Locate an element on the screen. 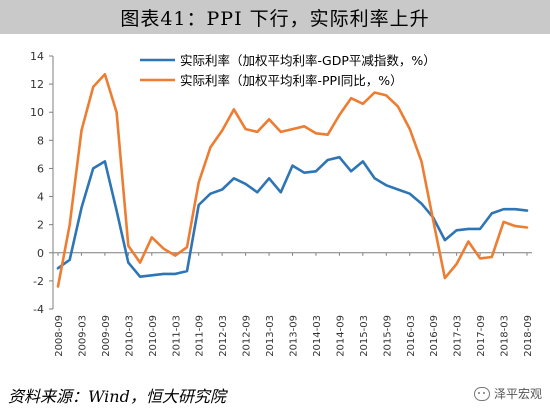 The width and height of the screenshot is (550, 414). watermark: 泽平宏观 is located at coordinates (507, 393).